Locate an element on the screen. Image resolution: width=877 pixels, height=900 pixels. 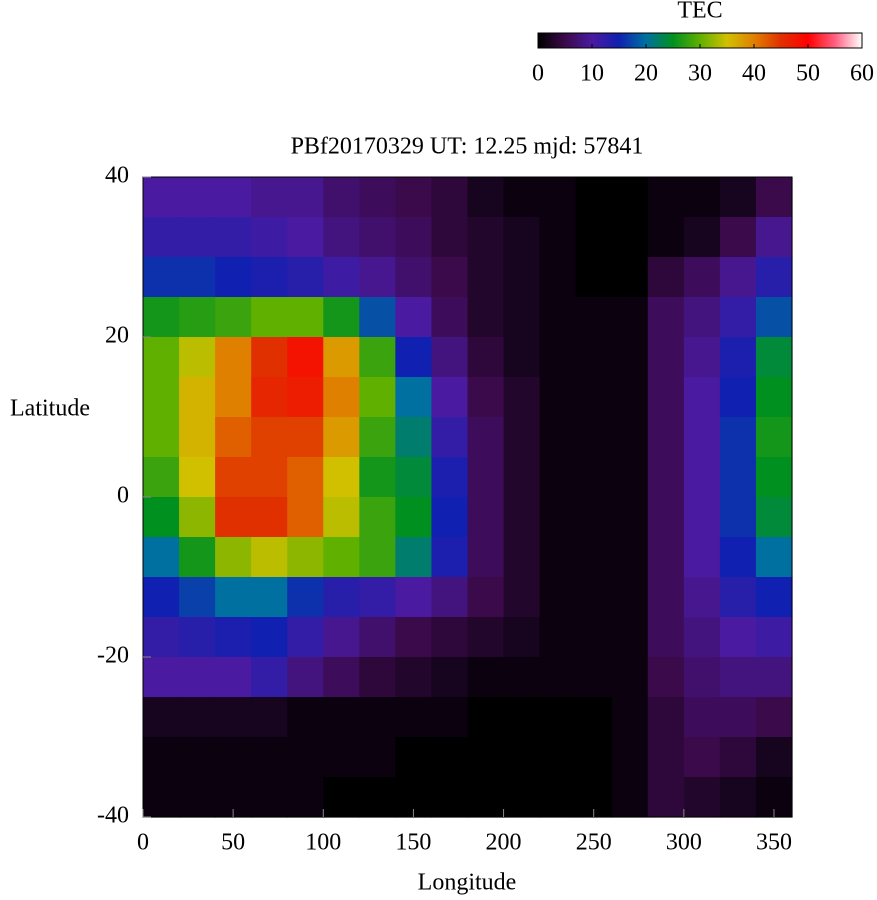
x-tick-label: 350 is located at coordinates (774, 843).